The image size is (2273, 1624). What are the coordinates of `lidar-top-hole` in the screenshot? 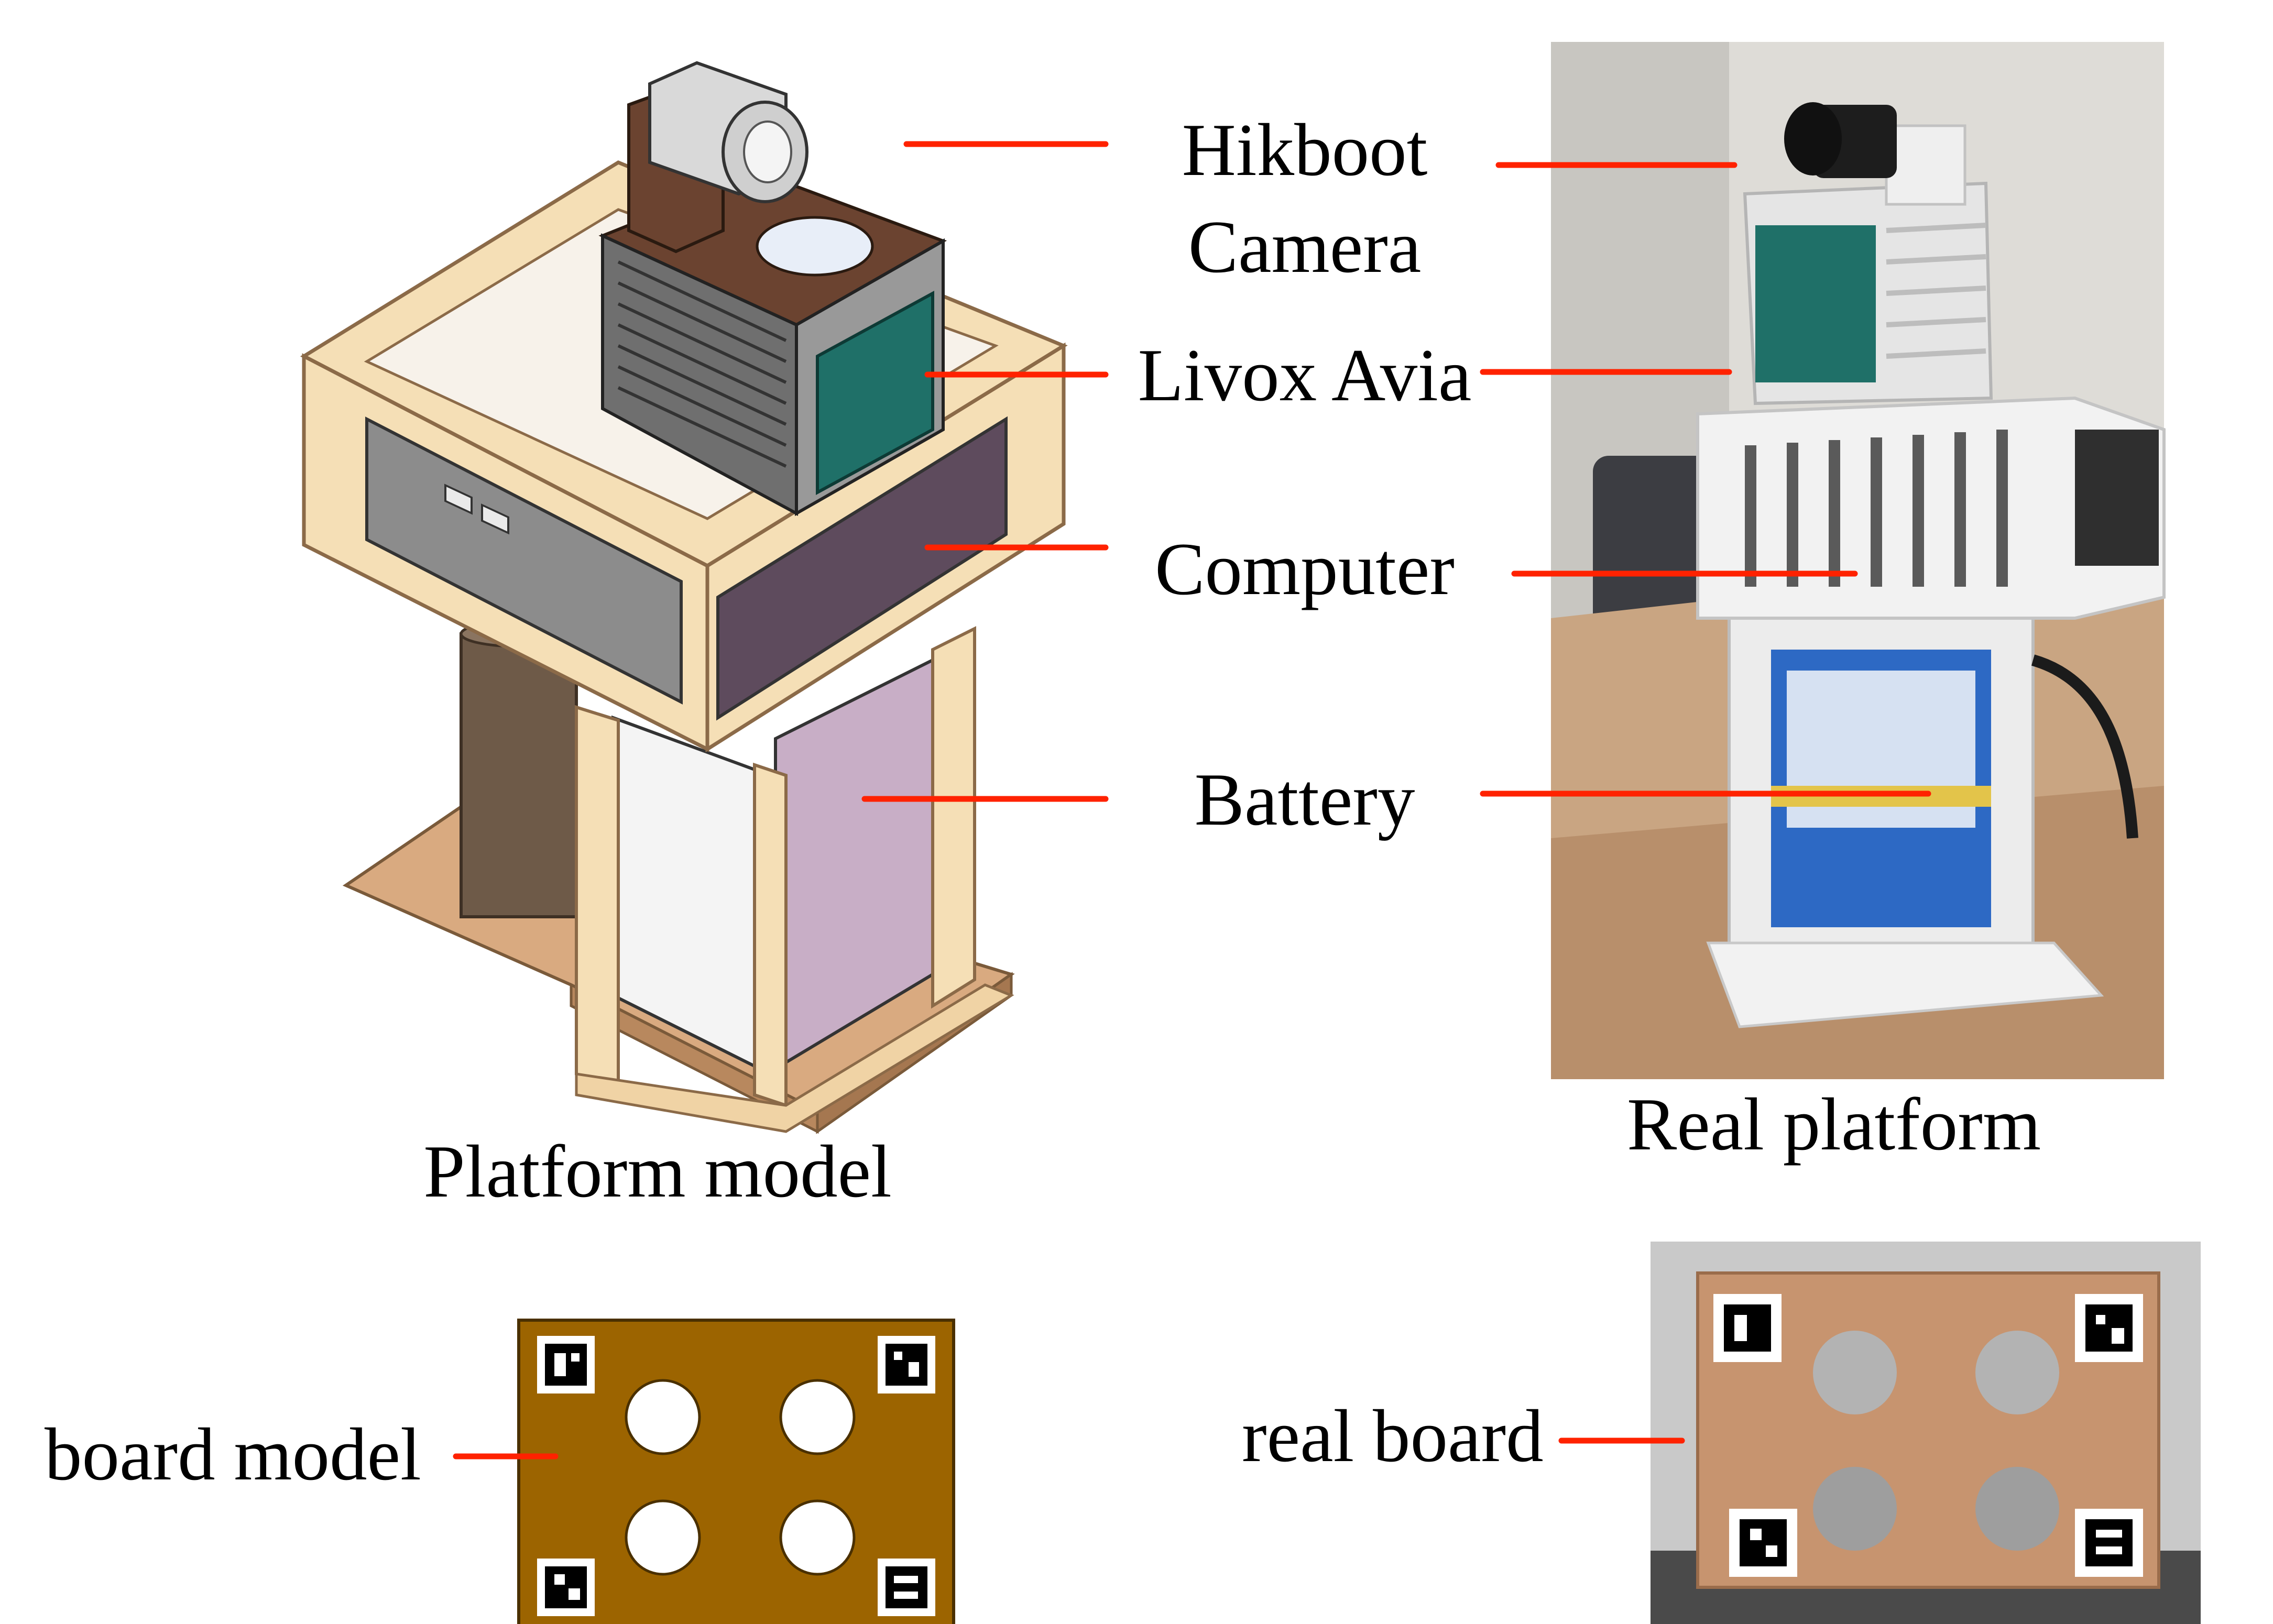 It's located at (815, 247).